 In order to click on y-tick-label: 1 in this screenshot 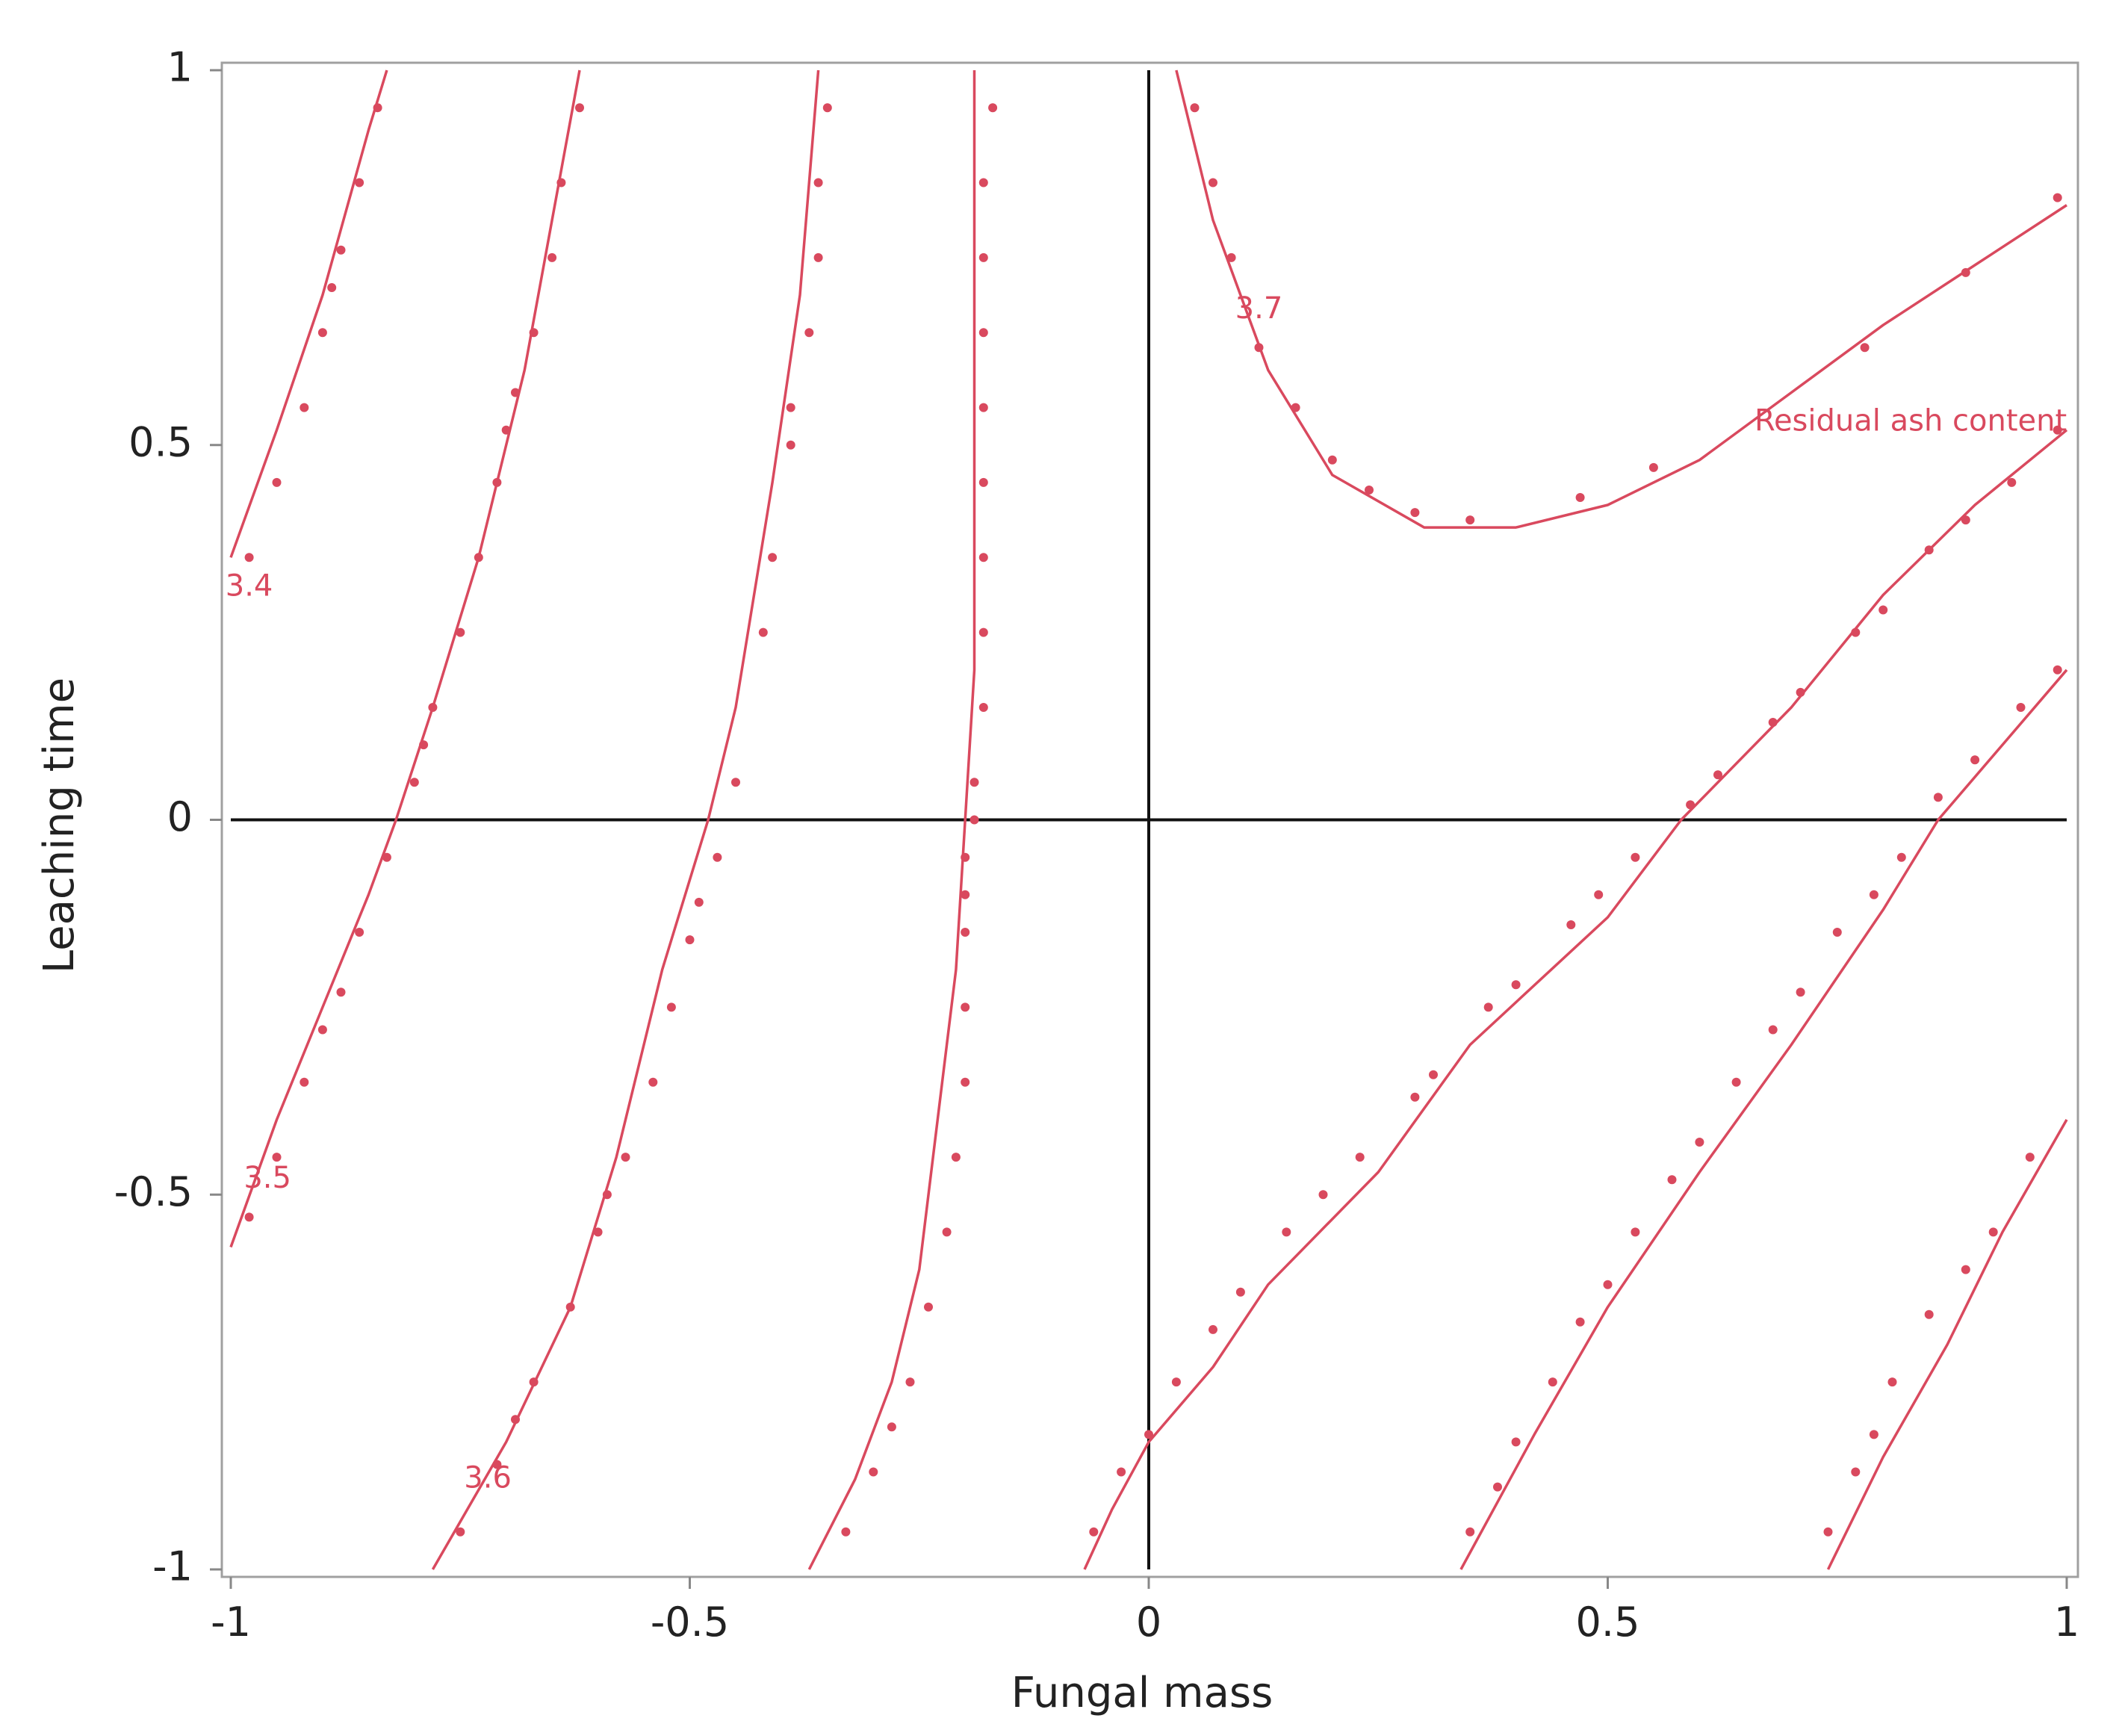, I will do `click(180, 67)`.